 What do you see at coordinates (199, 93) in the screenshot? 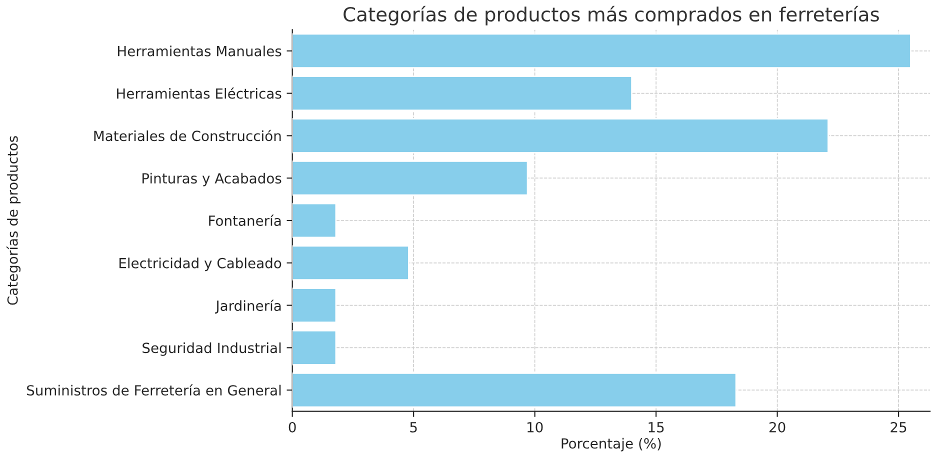
I see `y-tick-label: Herramientas Eléctricas` at bounding box center [199, 93].